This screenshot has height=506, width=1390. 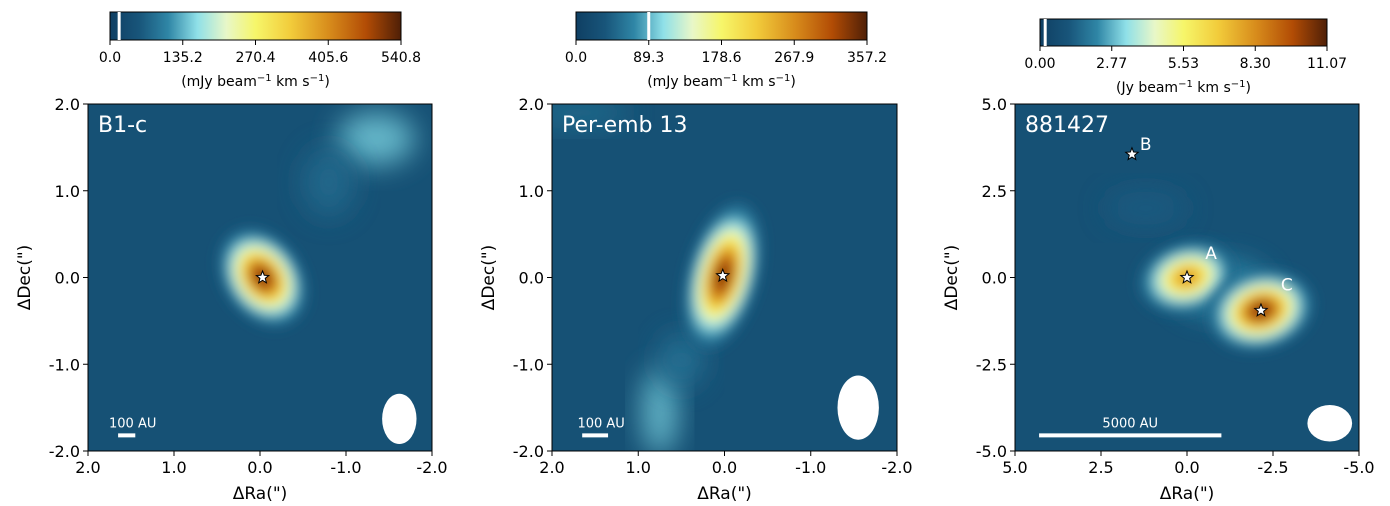 What do you see at coordinates (1100, 467) in the screenshot?
I see `x-tick-label: 2.5` at bounding box center [1100, 467].